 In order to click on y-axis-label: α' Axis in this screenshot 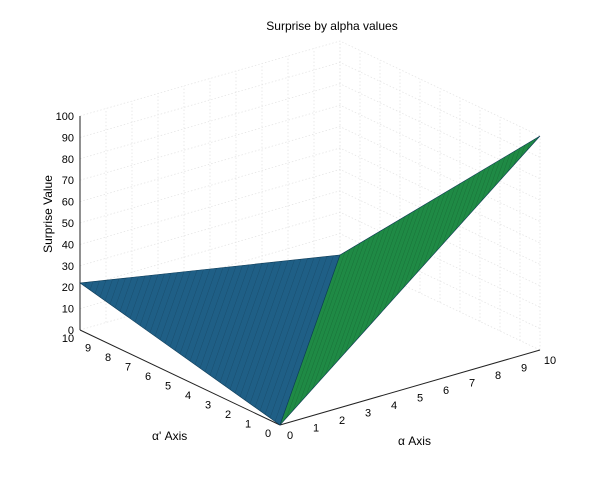, I will do `click(169, 436)`.